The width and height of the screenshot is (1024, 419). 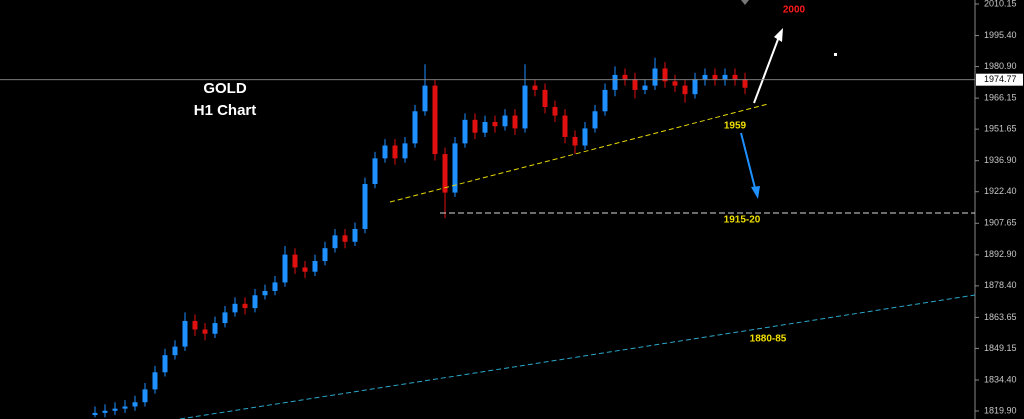 What do you see at coordinates (742, 220) in the screenshot?
I see `level-label: 1915-20` at bounding box center [742, 220].